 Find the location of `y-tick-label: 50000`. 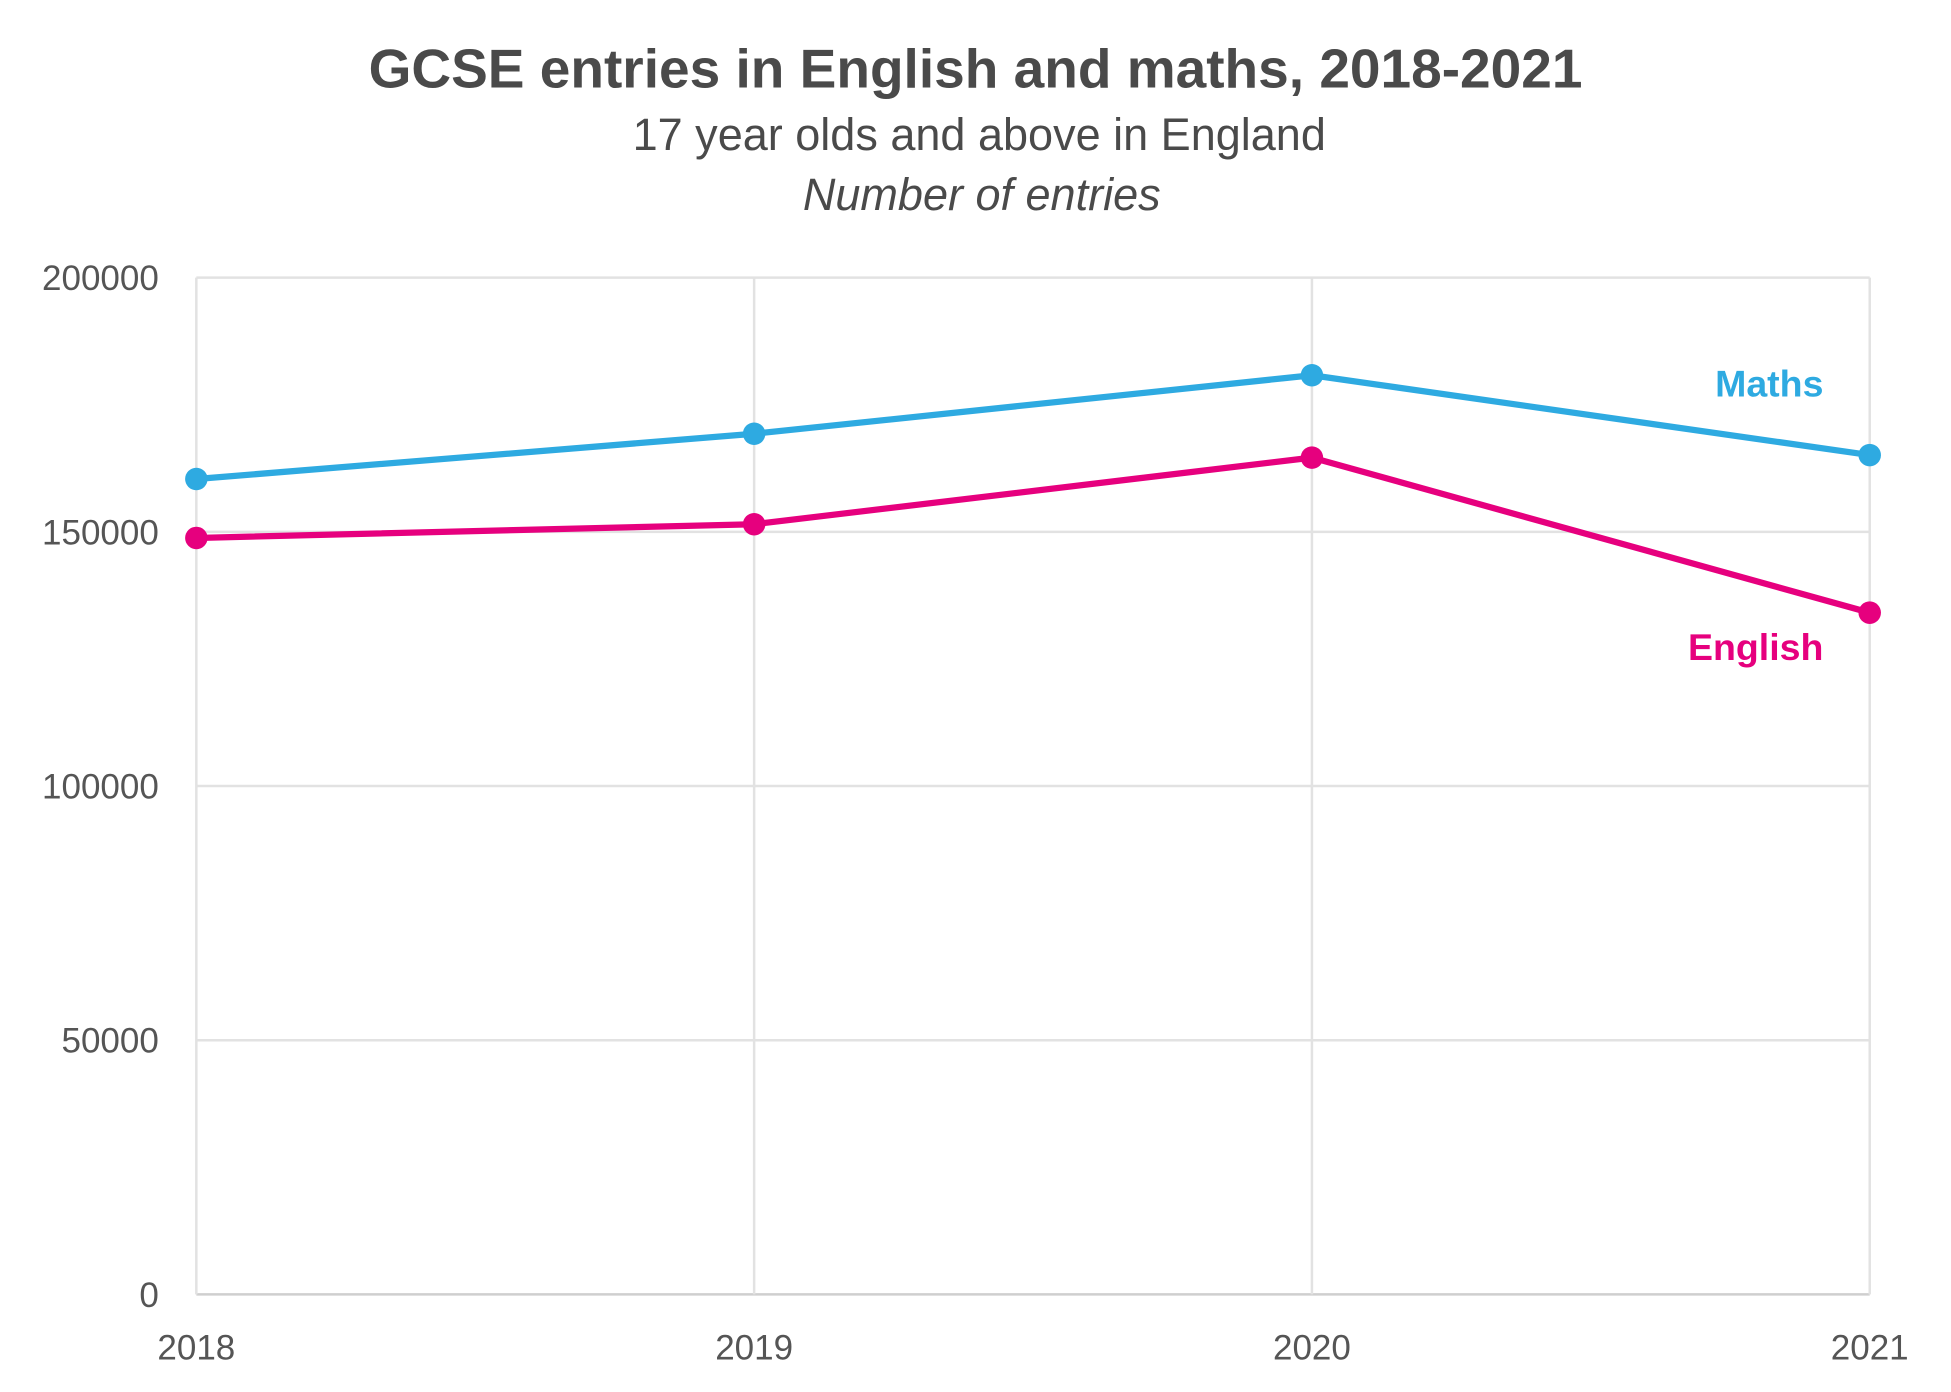

y-tick-label: 50000 is located at coordinates (110, 1041).